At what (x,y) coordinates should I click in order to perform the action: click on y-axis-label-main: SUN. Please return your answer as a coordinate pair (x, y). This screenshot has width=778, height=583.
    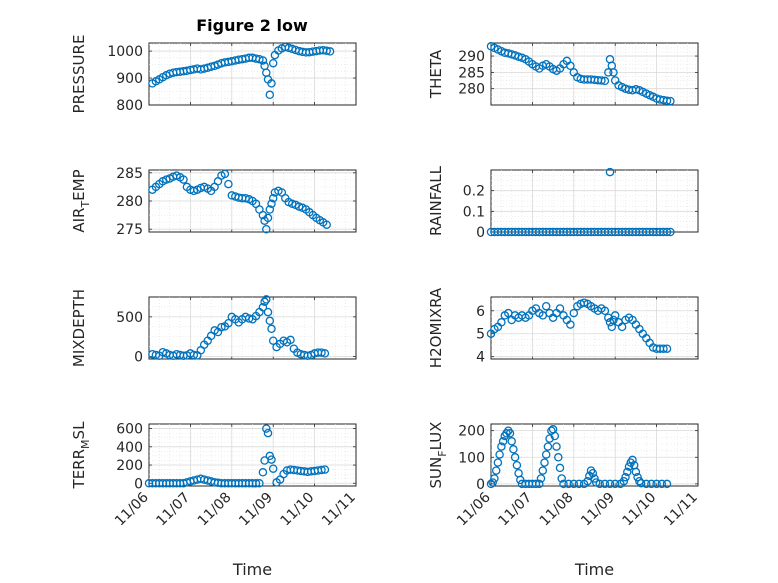
    Looking at the image, I should click on (436, 473).